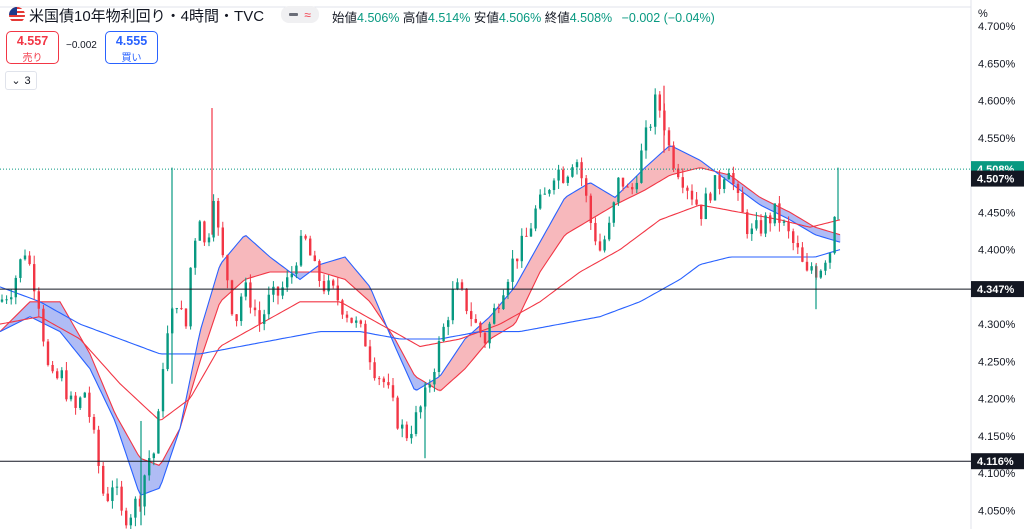  What do you see at coordinates (997, 437) in the screenshot?
I see `y-tick-label: 4.150%` at bounding box center [997, 437].